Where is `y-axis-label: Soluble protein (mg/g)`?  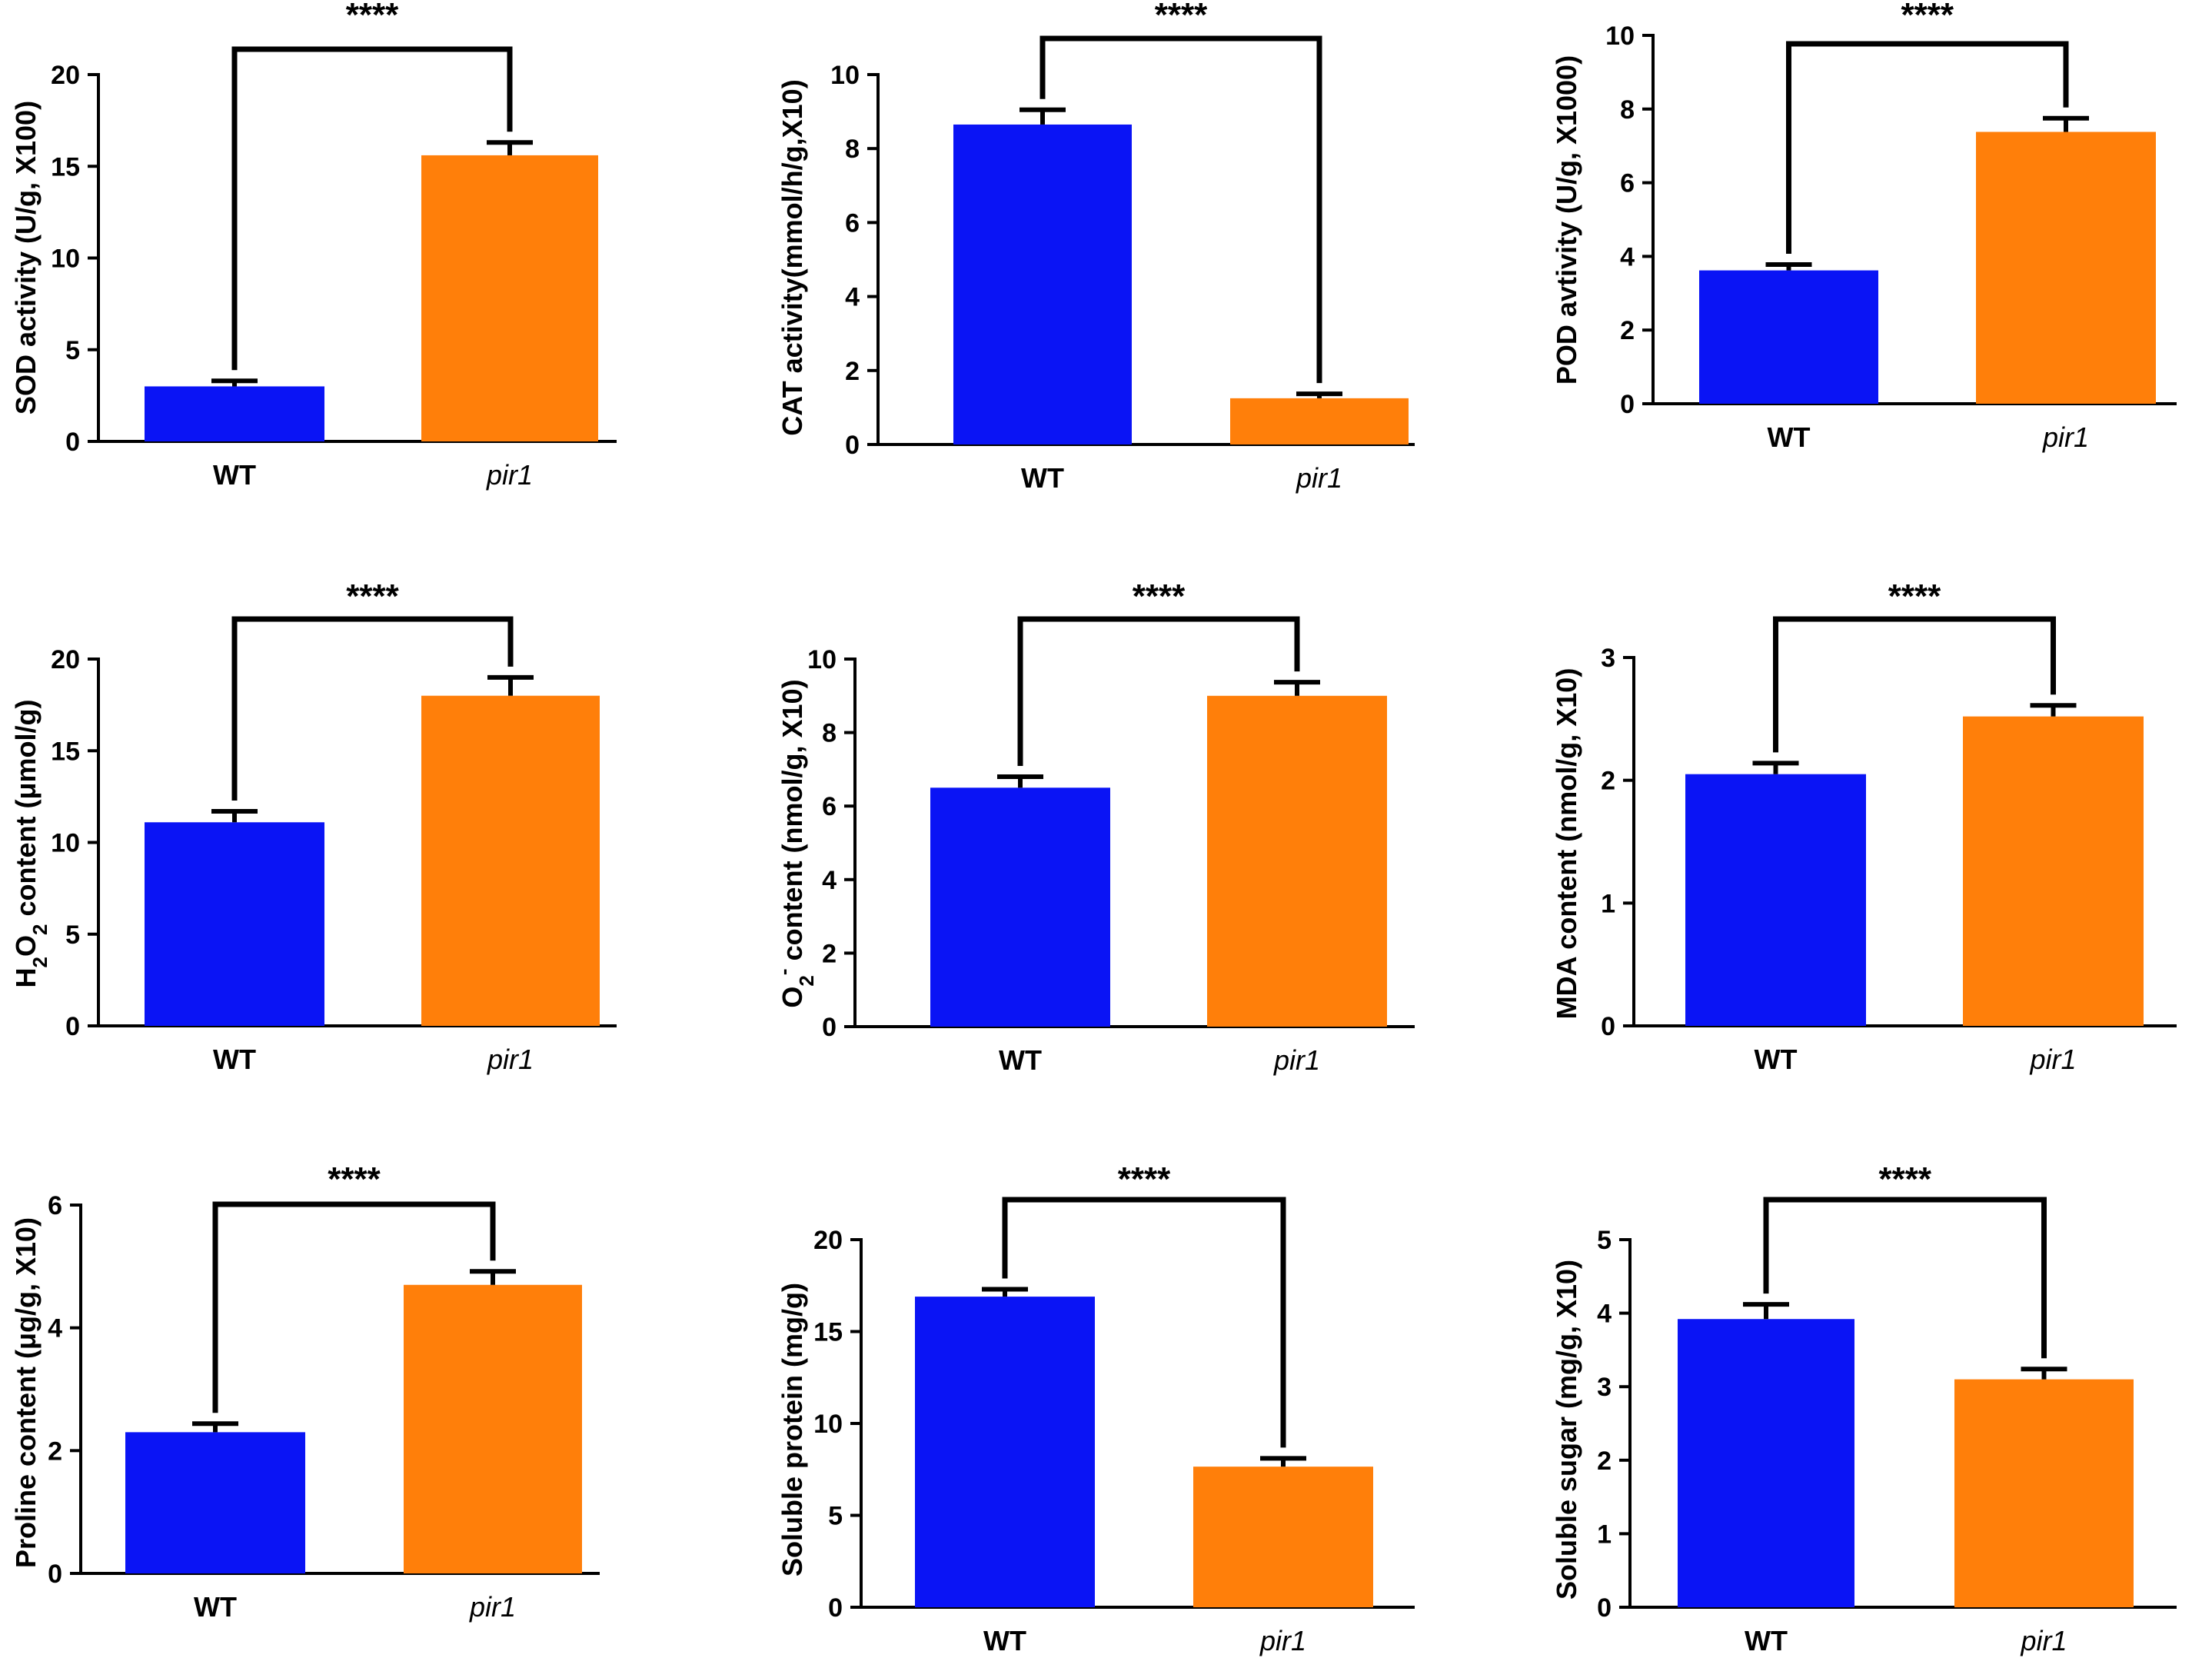 y-axis-label: Soluble protein (mg/g) is located at coordinates (792, 1430).